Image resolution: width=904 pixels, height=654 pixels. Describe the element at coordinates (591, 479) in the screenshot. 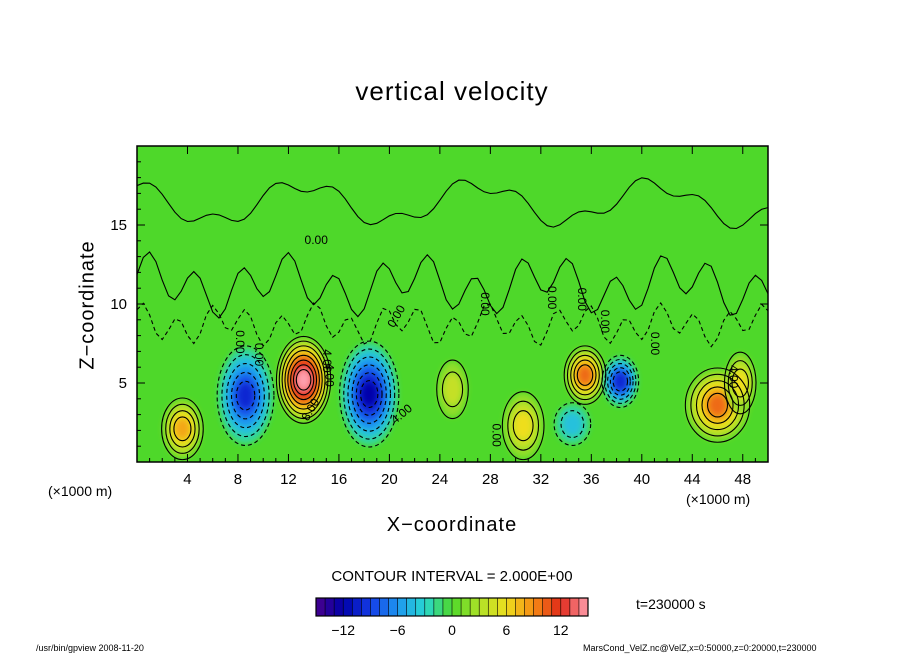

I see `x-tick-label: 36` at that location.